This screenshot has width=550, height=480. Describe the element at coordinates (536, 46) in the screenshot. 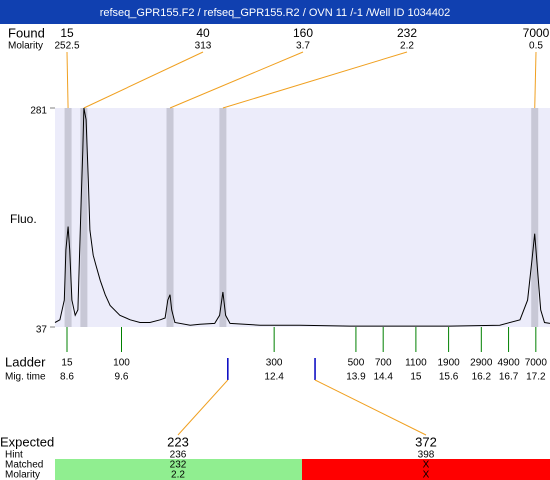

I see `found-molarity: 0.5` at that location.